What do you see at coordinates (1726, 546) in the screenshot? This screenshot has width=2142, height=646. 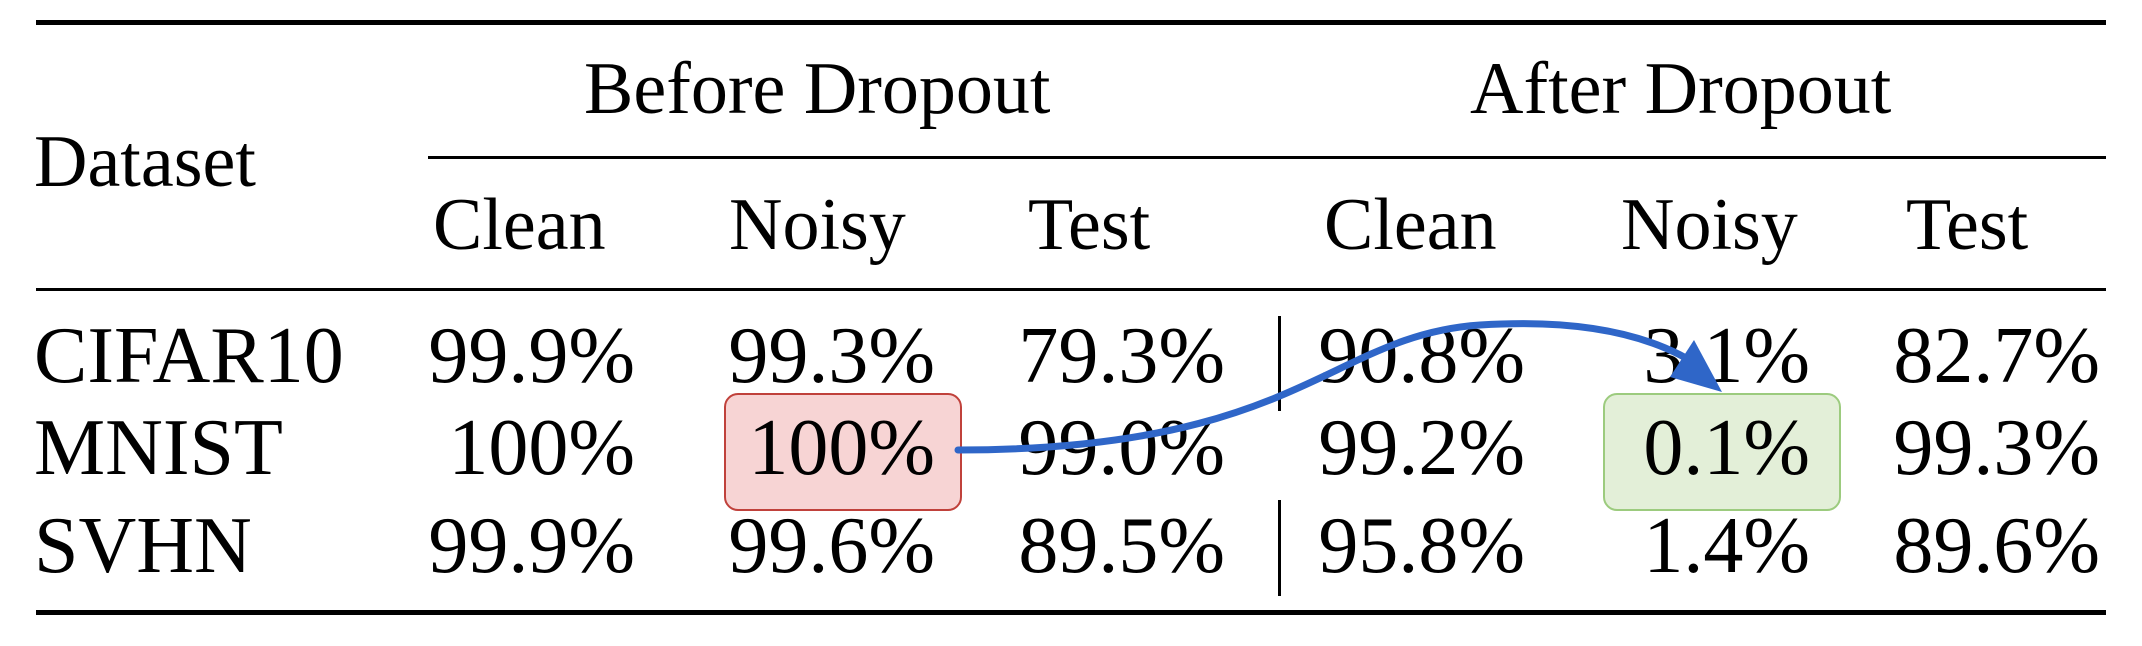 I see `cell-svhn-noisy-after: 1.4%` at bounding box center [1726, 546].